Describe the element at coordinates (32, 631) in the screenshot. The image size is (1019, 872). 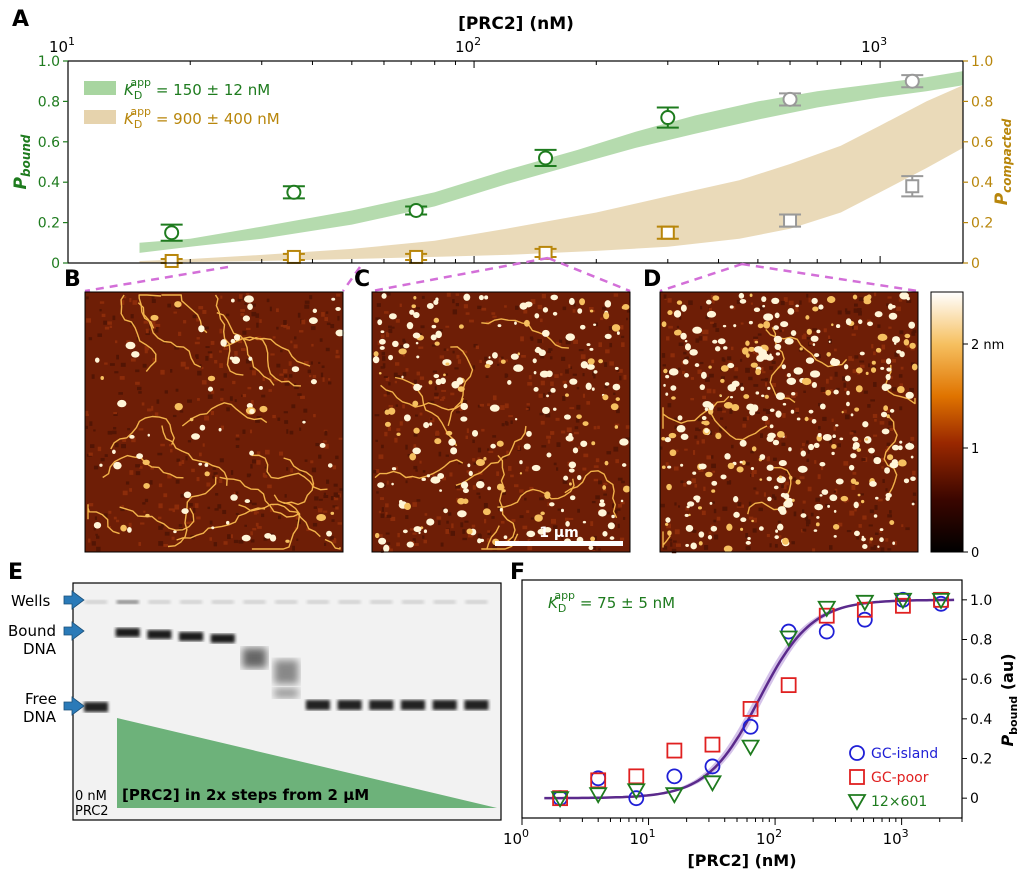
I see `bound-label-line1: Bound` at that location.